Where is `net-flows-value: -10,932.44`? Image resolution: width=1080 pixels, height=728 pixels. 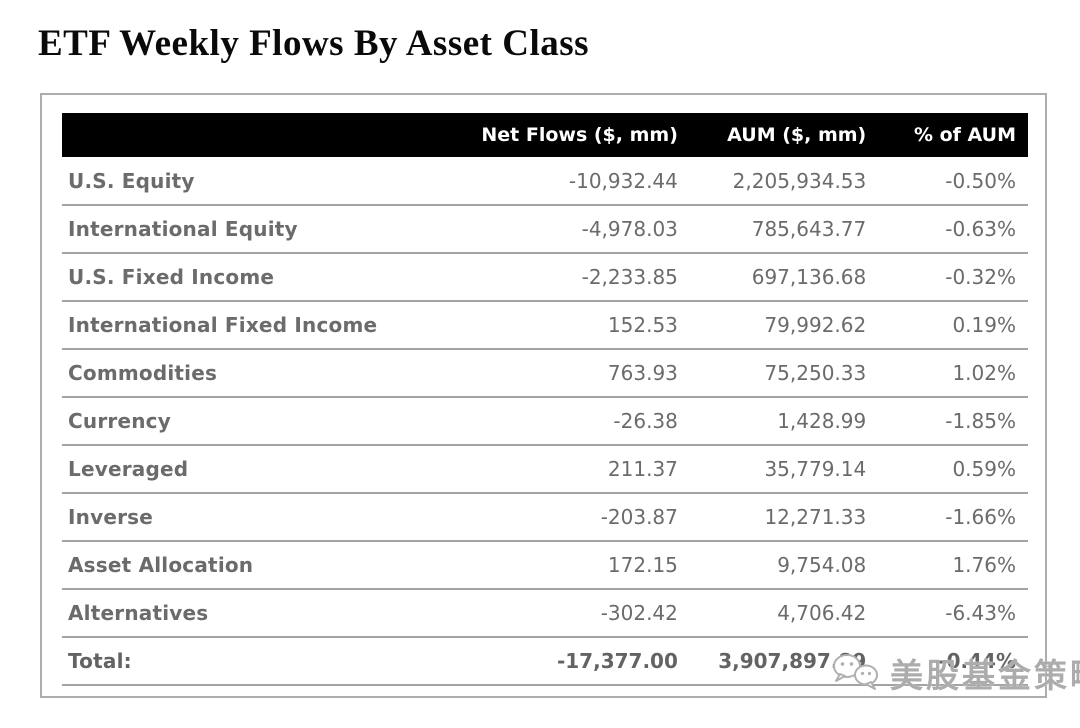
net-flows-value: -10,932.44 is located at coordinates (556, 181).